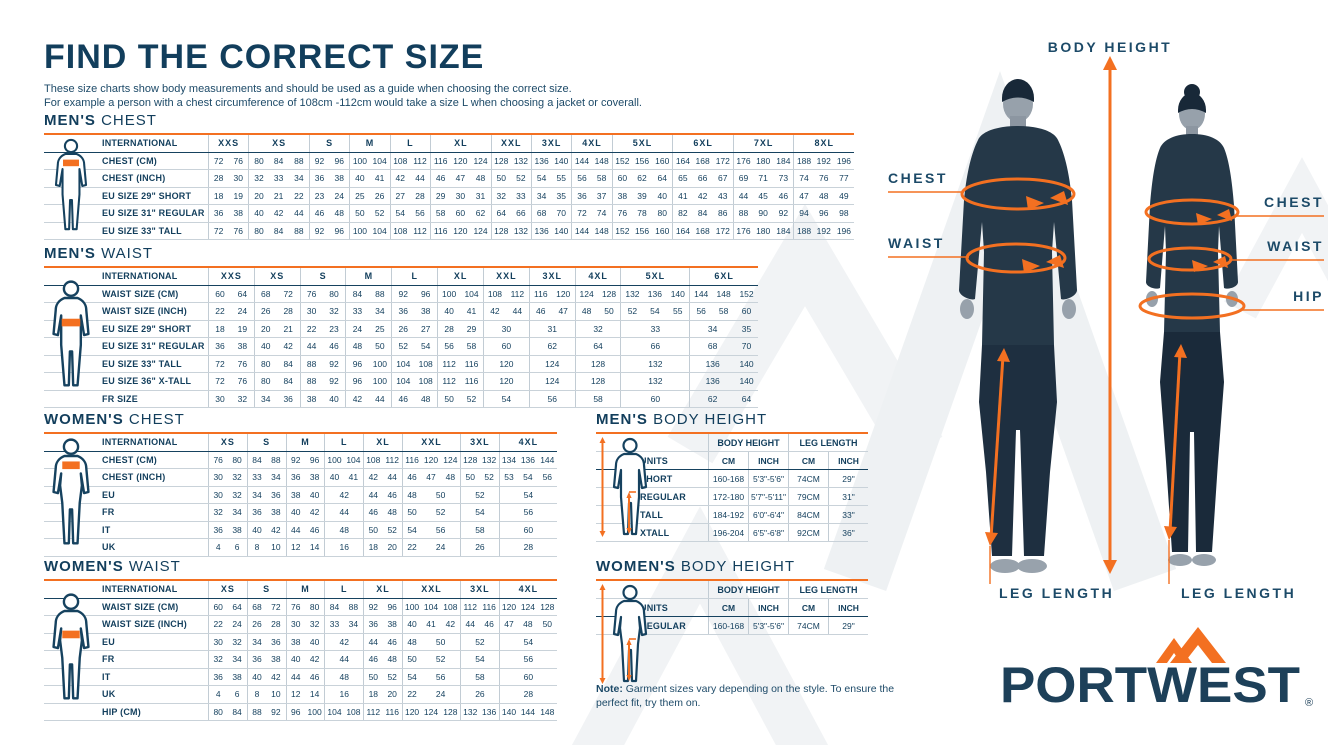 This screenshot has height=745, width=1328. Describe the element at coordinates (722, 160) in the screenshot. I see `value-cell: 172` at that location.